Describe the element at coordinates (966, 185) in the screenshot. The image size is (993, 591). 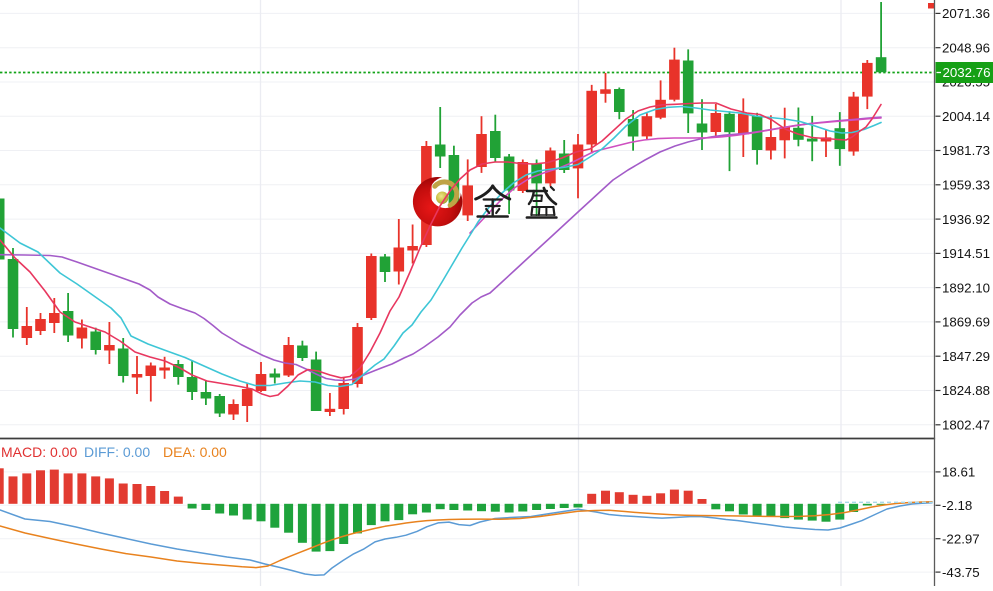
I see `svg-text: 1959.33` at that location.